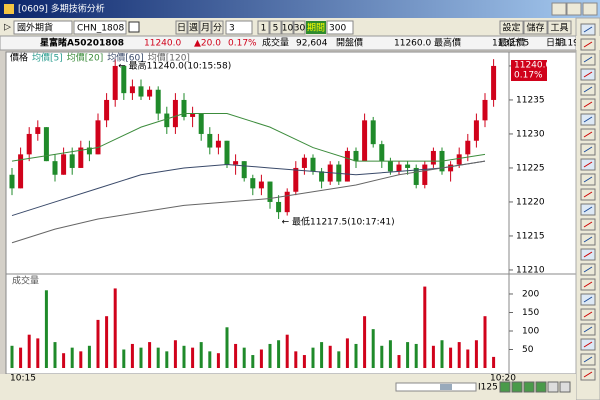 The height and width of the screenshot is (400, 600). What do you see at coordinates (134, 27) in the screenshot?
I see `checkbox` at bounding box center [134, 27].